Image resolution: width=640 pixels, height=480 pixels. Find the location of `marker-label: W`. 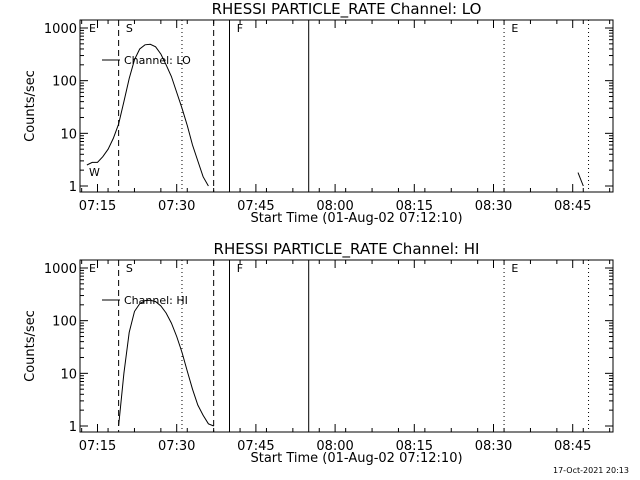

marker-label: W is located at coordinates (94, 172).